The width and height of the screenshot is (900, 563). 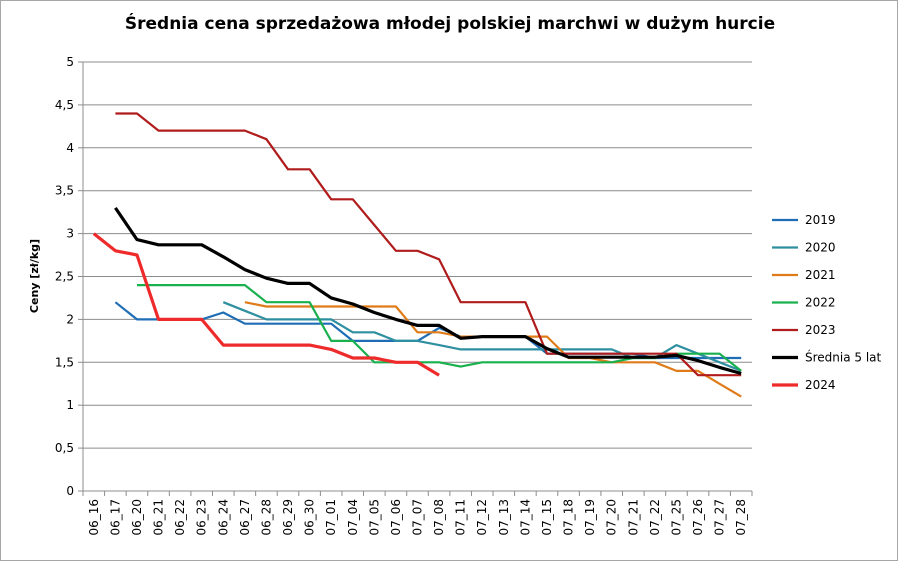 I want to click on y-tick-label: 4, so click(x=70, y=148).